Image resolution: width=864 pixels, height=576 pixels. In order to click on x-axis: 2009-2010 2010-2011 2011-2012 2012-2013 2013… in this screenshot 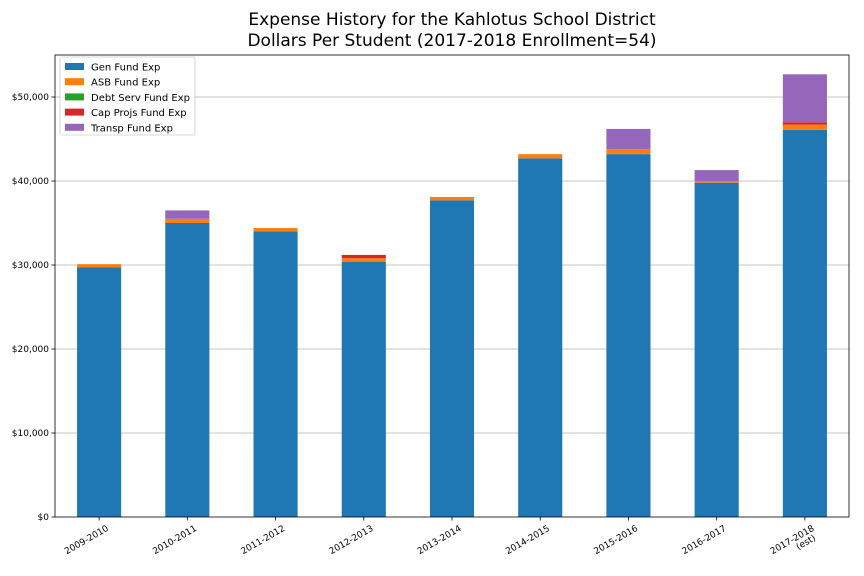, I will do `click(442, 541)`.